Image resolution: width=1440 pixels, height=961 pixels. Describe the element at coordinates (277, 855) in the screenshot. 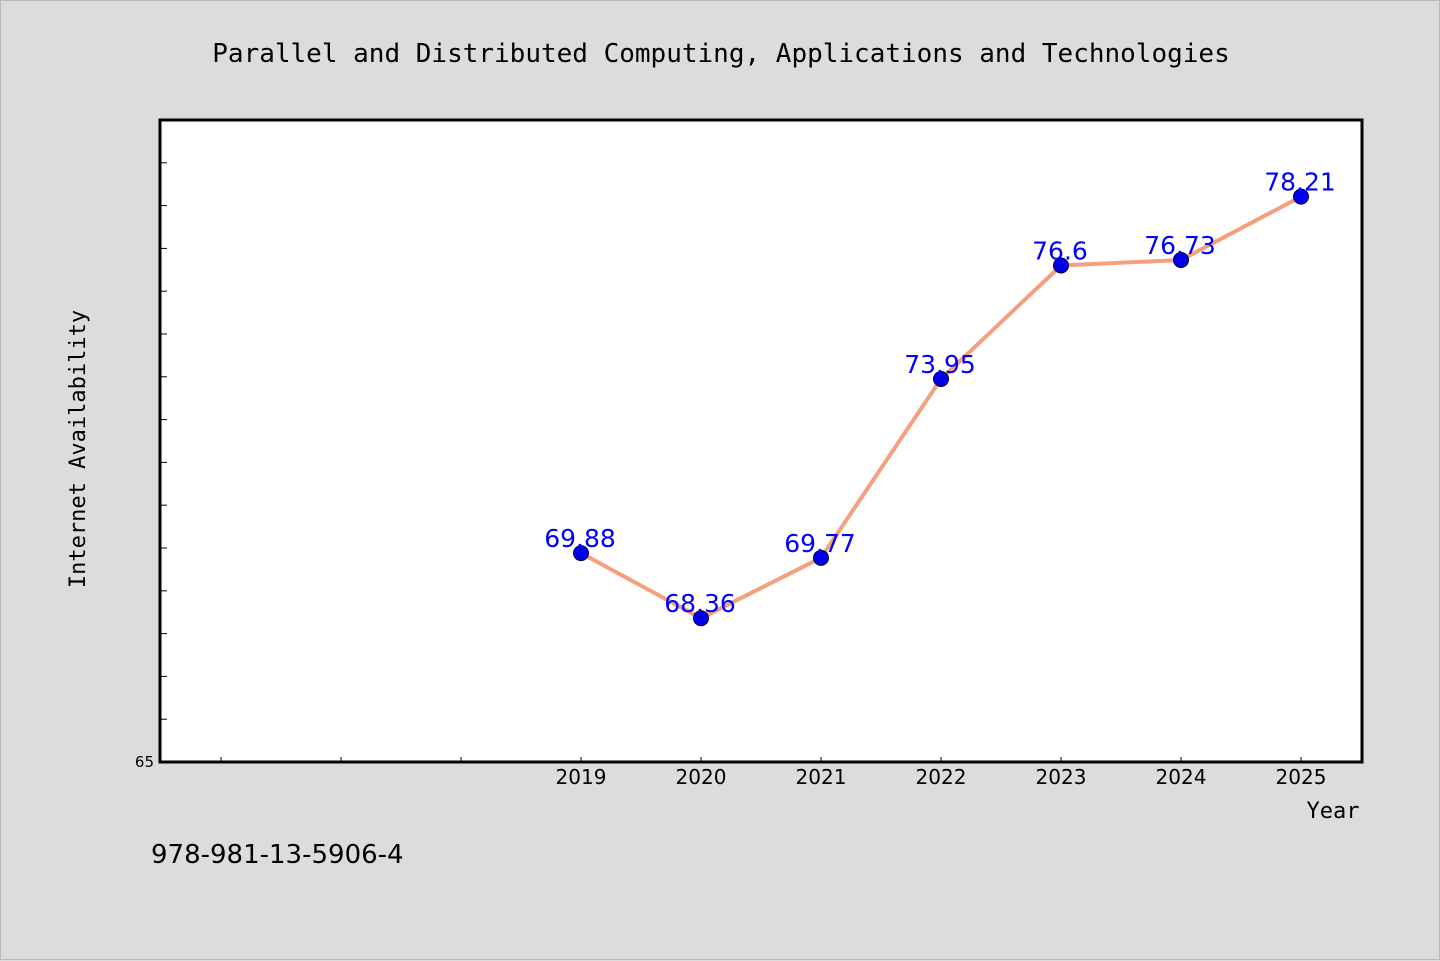

I see `isbn-text: 978-981-13-5906-4` at that location.